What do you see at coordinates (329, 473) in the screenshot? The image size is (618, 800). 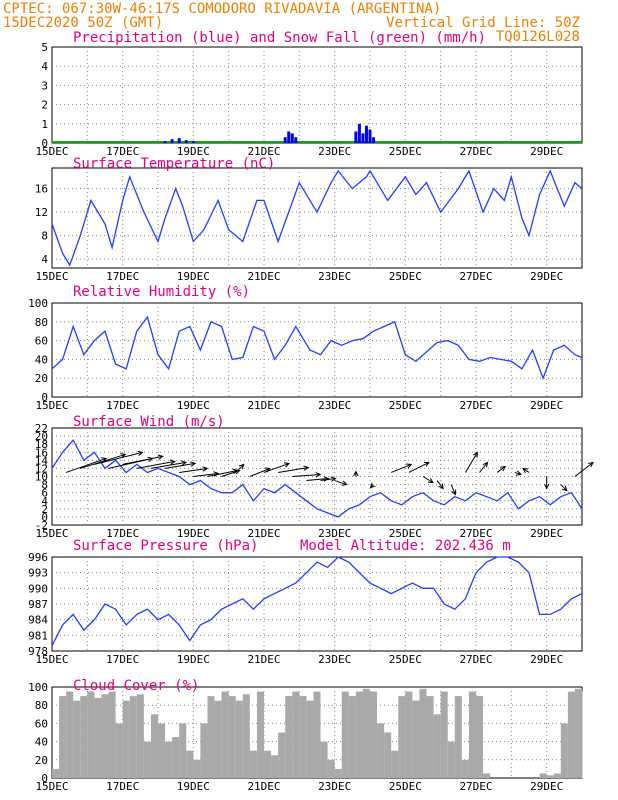 I see `wind-vectors` at bounding box center [329, 473].